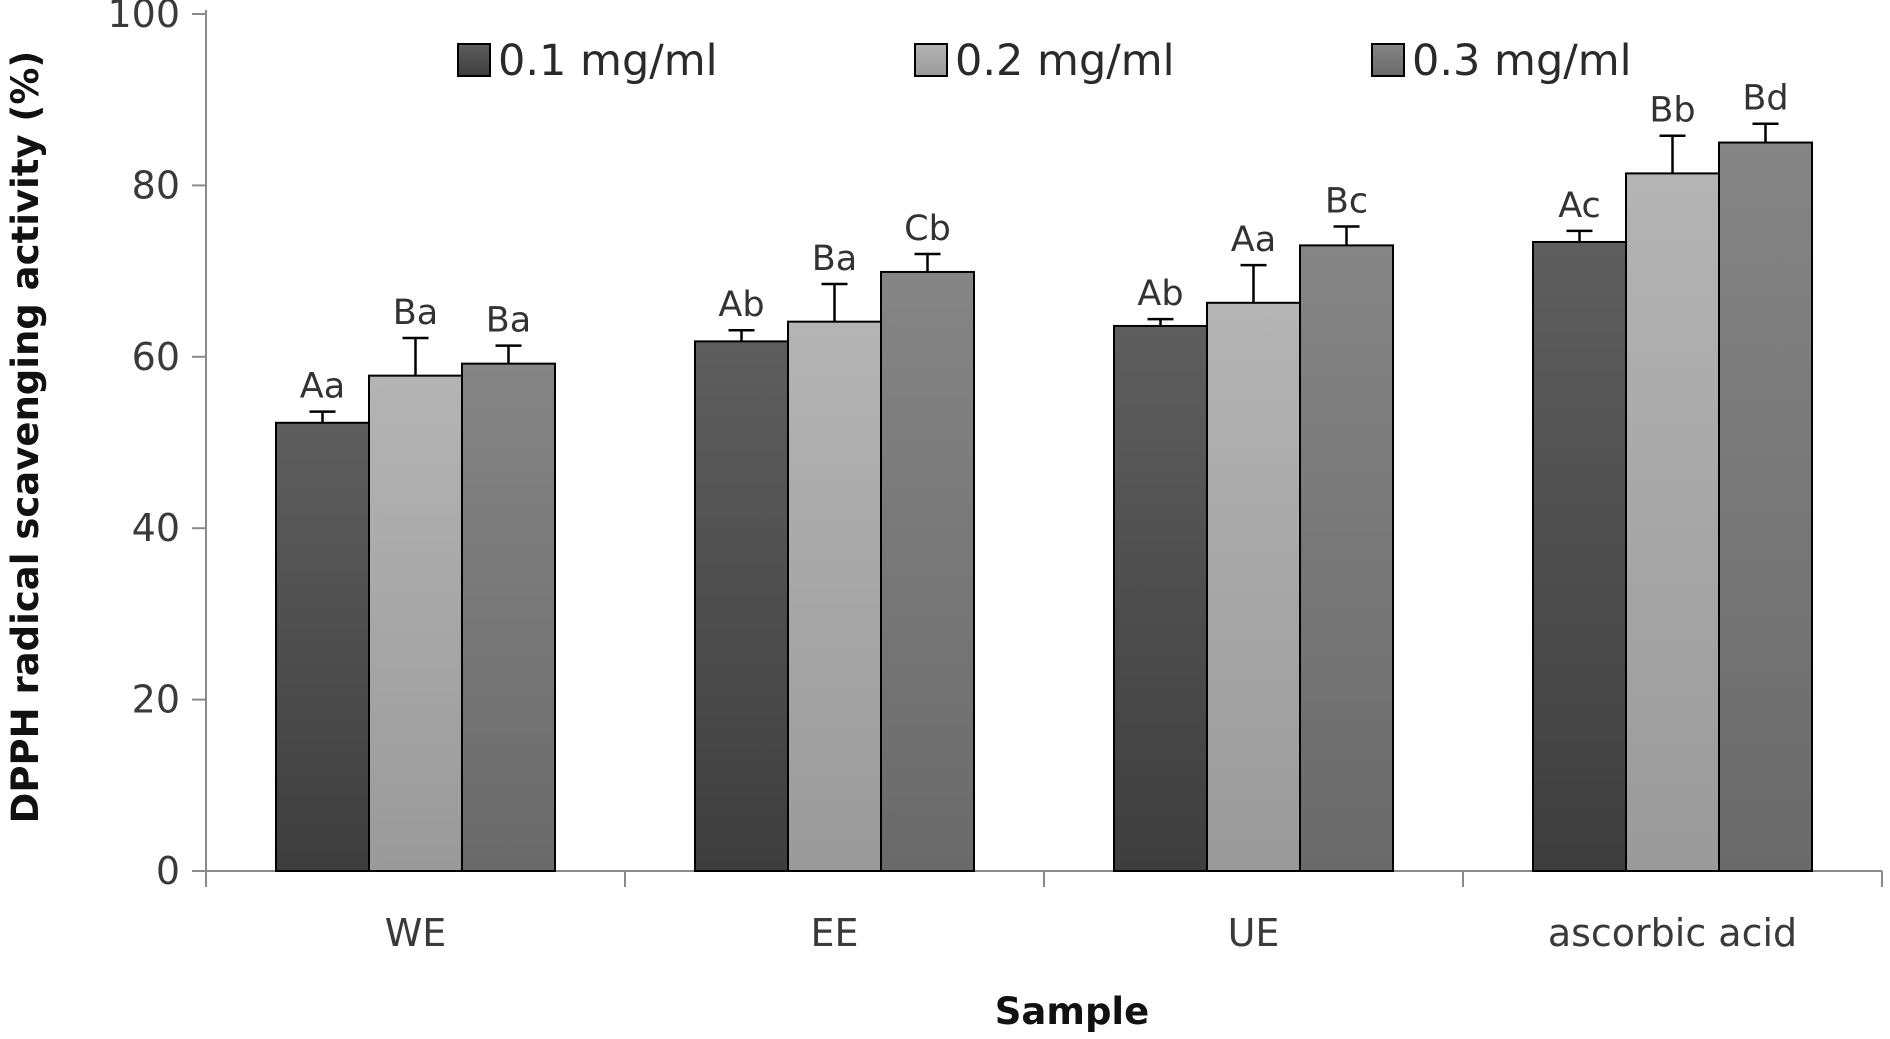  Describe the element at coordinates (416, 933) in the screenshot. I see `x-category-label: WE` at that location.